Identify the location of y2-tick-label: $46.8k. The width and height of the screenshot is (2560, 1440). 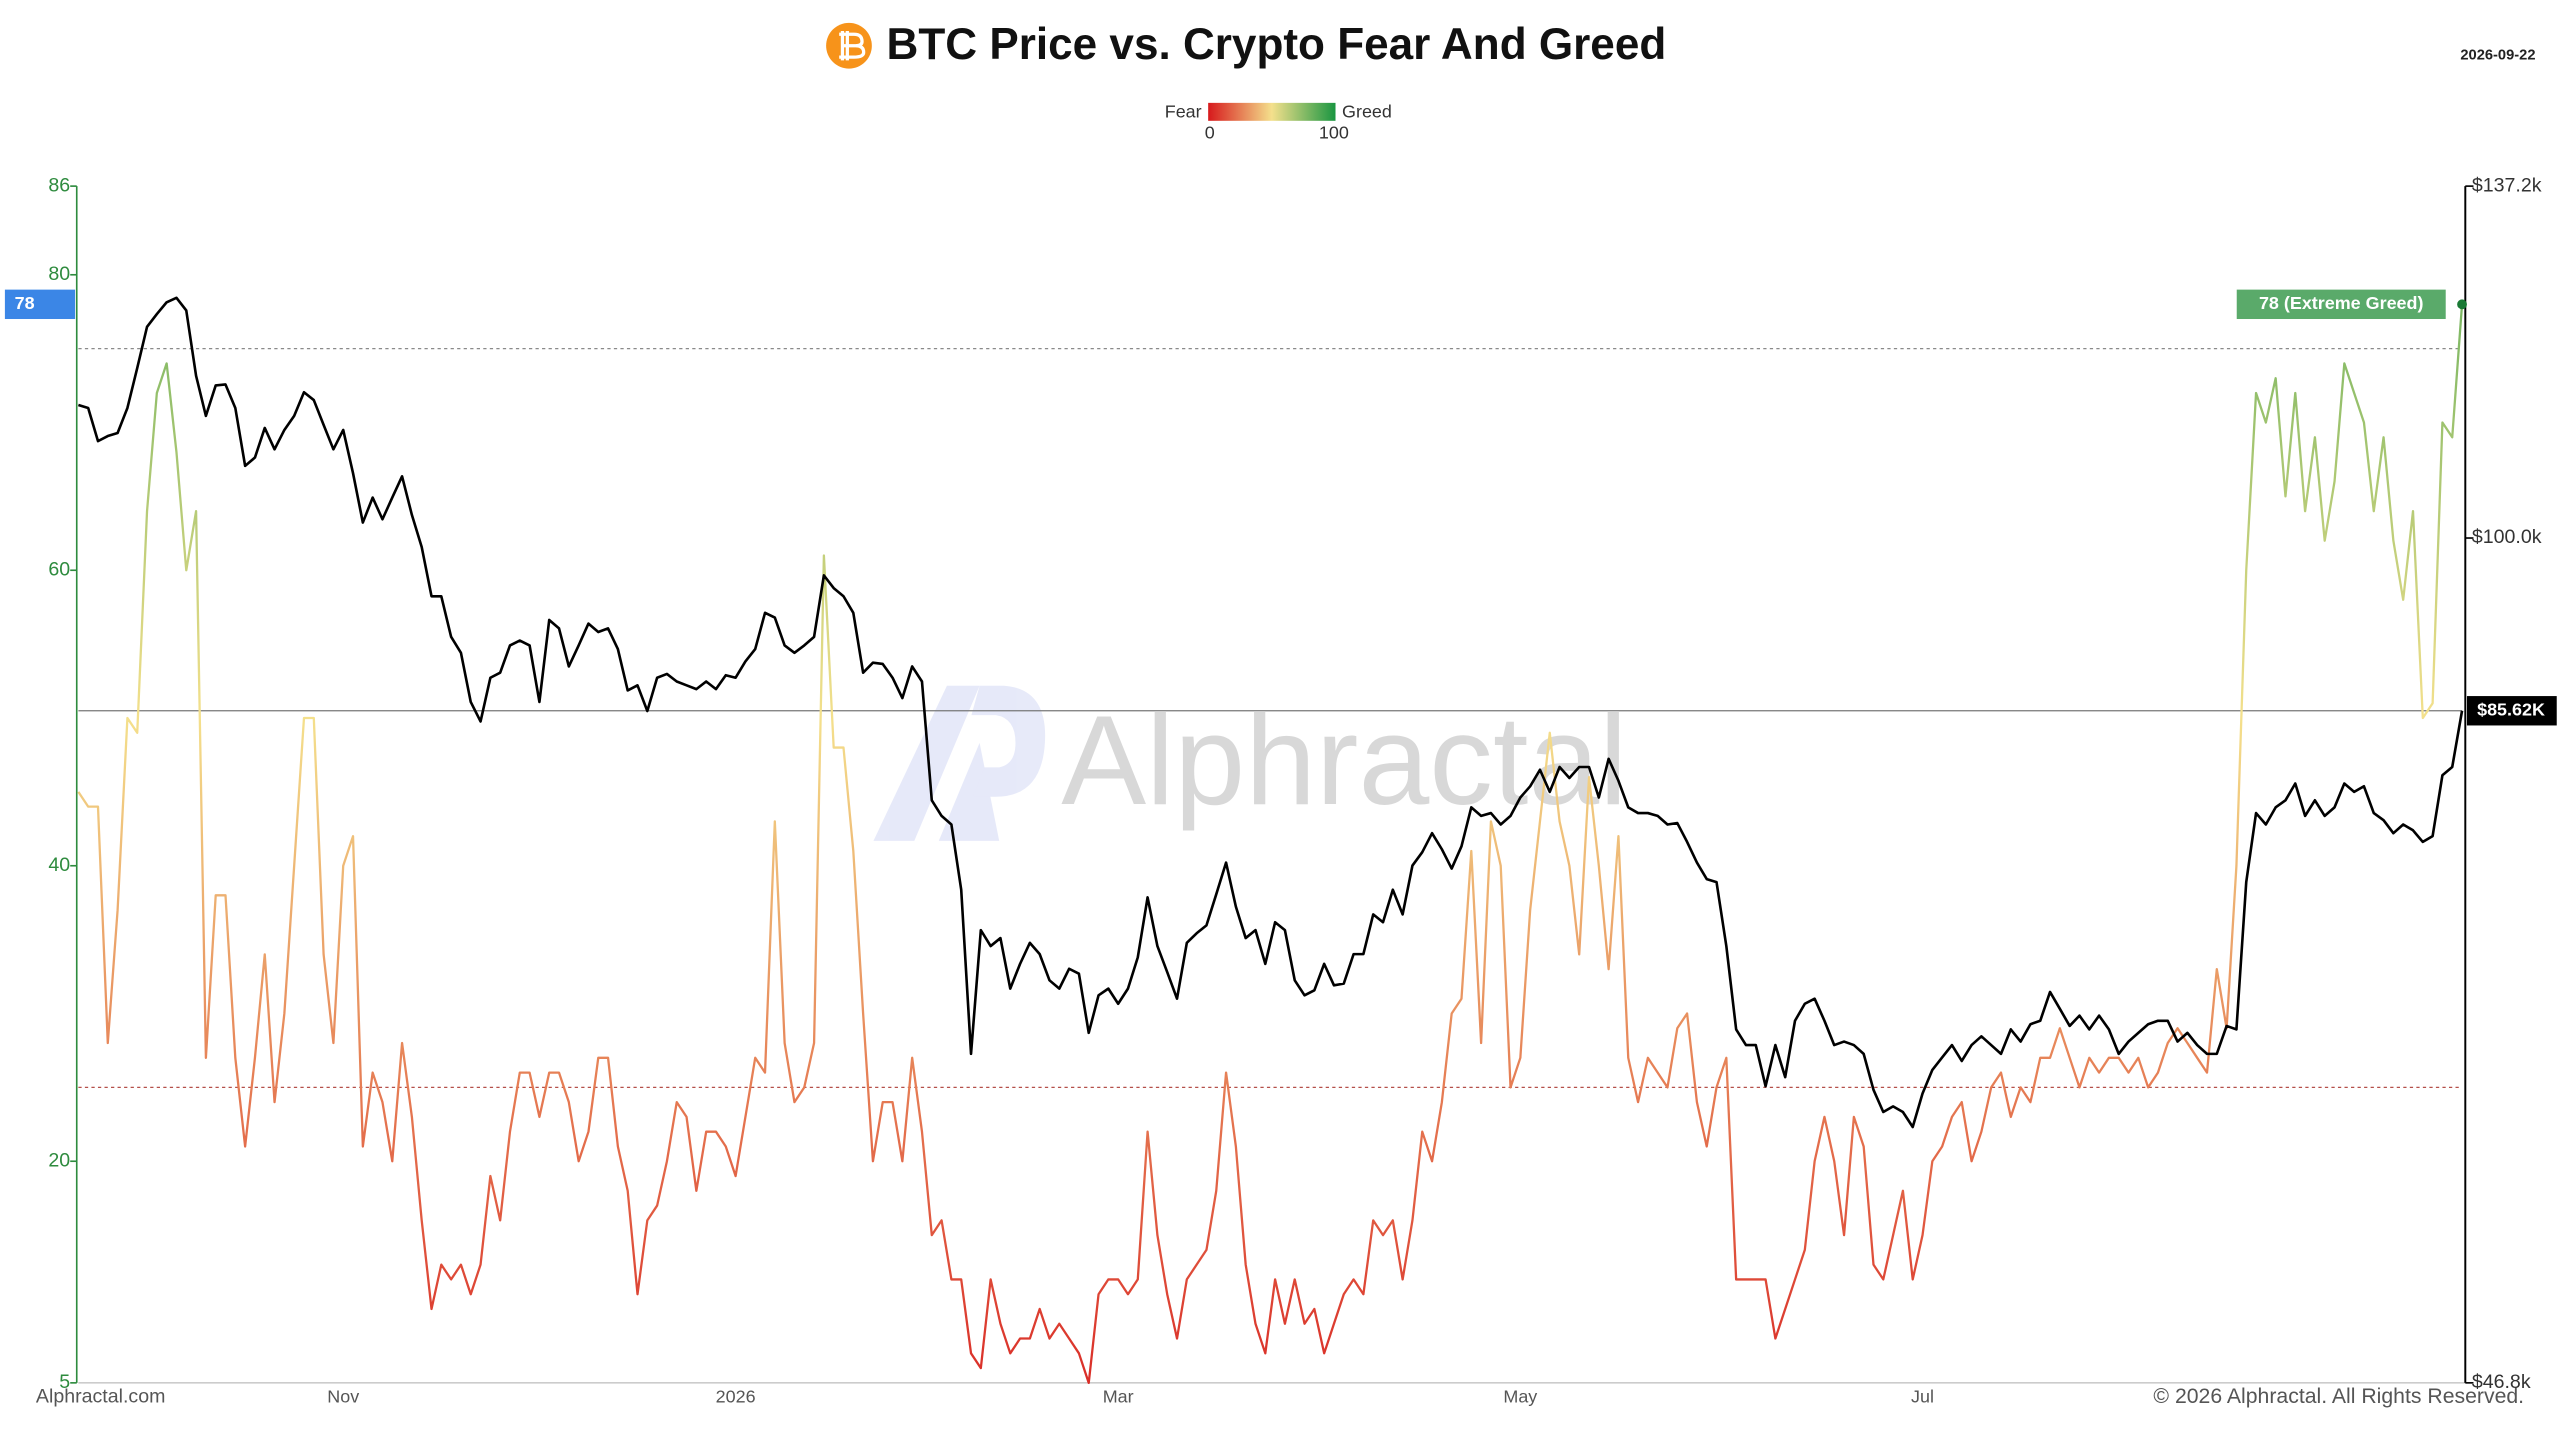
(2501, 1382).